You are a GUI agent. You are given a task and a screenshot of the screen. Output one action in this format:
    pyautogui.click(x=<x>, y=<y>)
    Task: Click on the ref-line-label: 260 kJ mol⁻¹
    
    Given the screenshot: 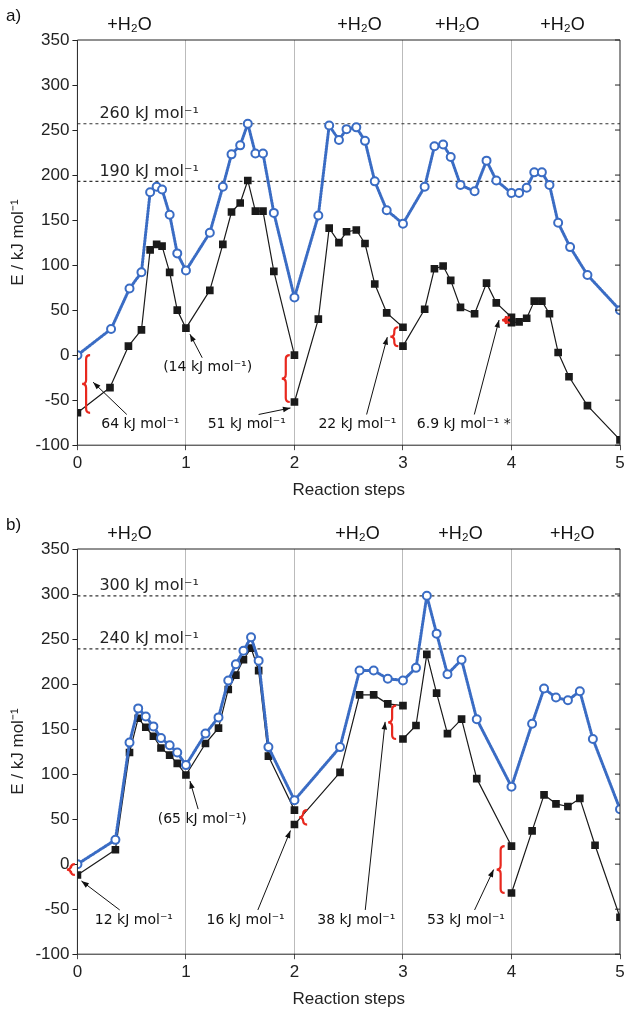 What is the action you would take?
    pyautogui.click(x=149, y=112)
    